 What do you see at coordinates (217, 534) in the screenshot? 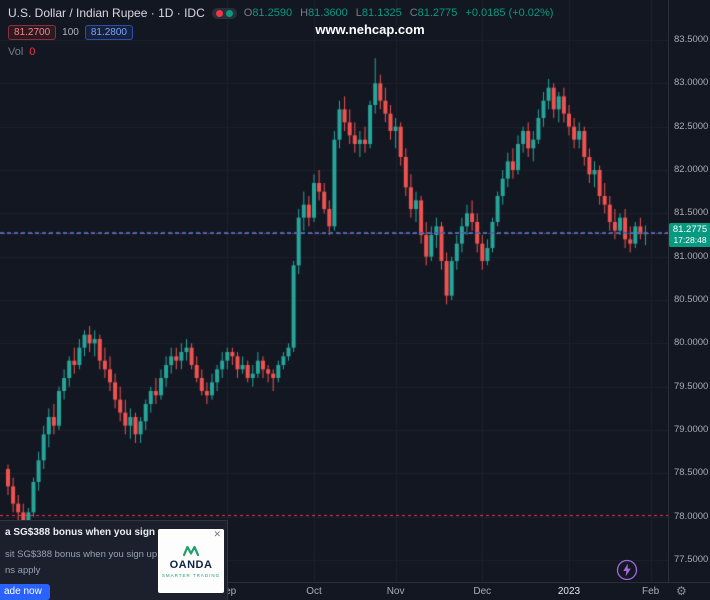
I see `ad-close-button: ✕` at bounding box center [217, 534].